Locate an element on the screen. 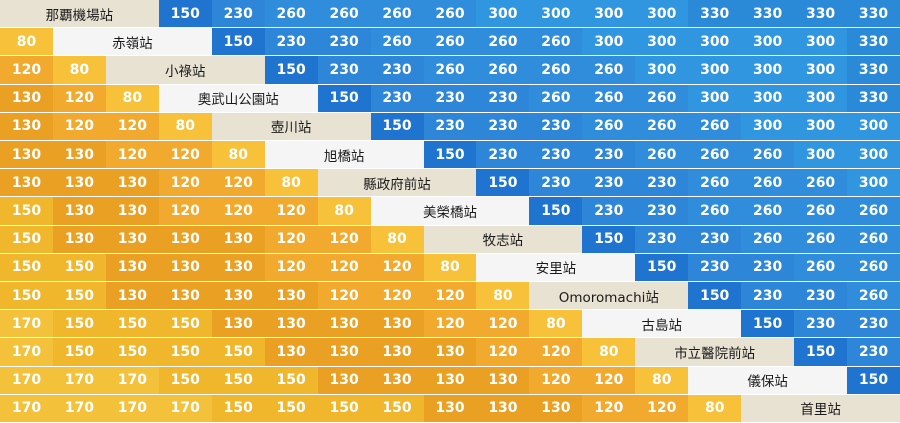 The image size is (900, 423). station-name: Omoromachi站 is located at coordinates (609, 296).